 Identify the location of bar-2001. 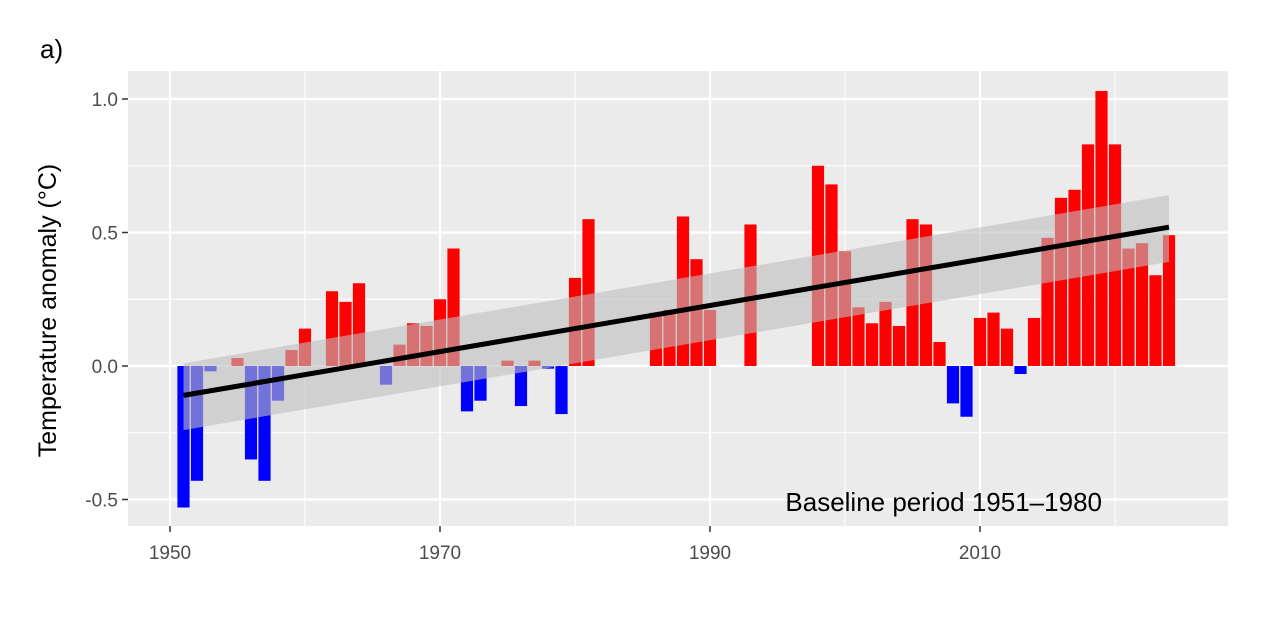
(858, 336).